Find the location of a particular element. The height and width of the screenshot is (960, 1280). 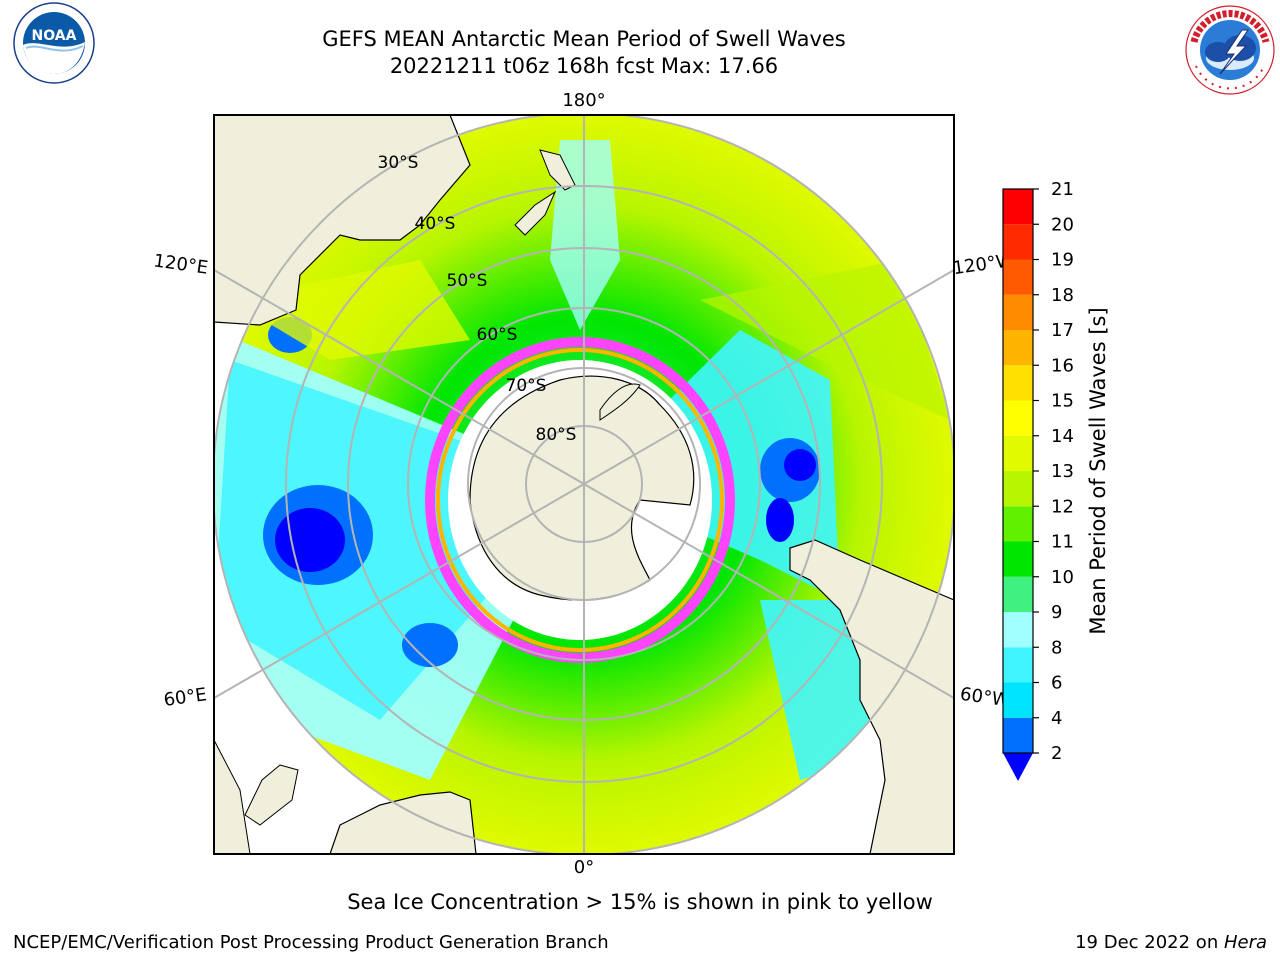

nws-logo is located at coordinates (1230, 50).